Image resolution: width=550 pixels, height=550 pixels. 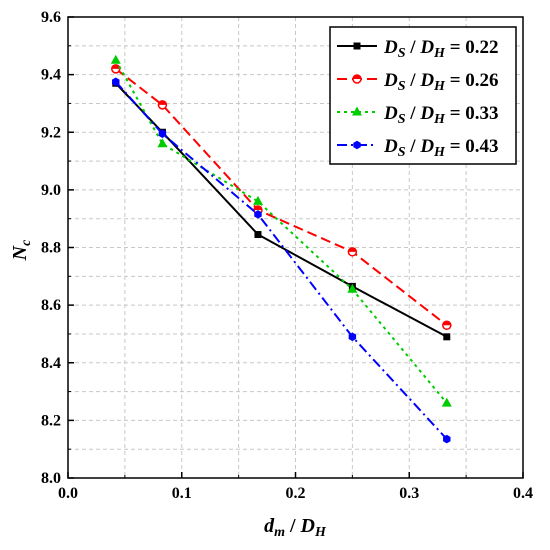 What do you see at coordinates (51, 363) in the screenshot?
I see `y-tick-label: 8.4` at bounding box center [51, 363].